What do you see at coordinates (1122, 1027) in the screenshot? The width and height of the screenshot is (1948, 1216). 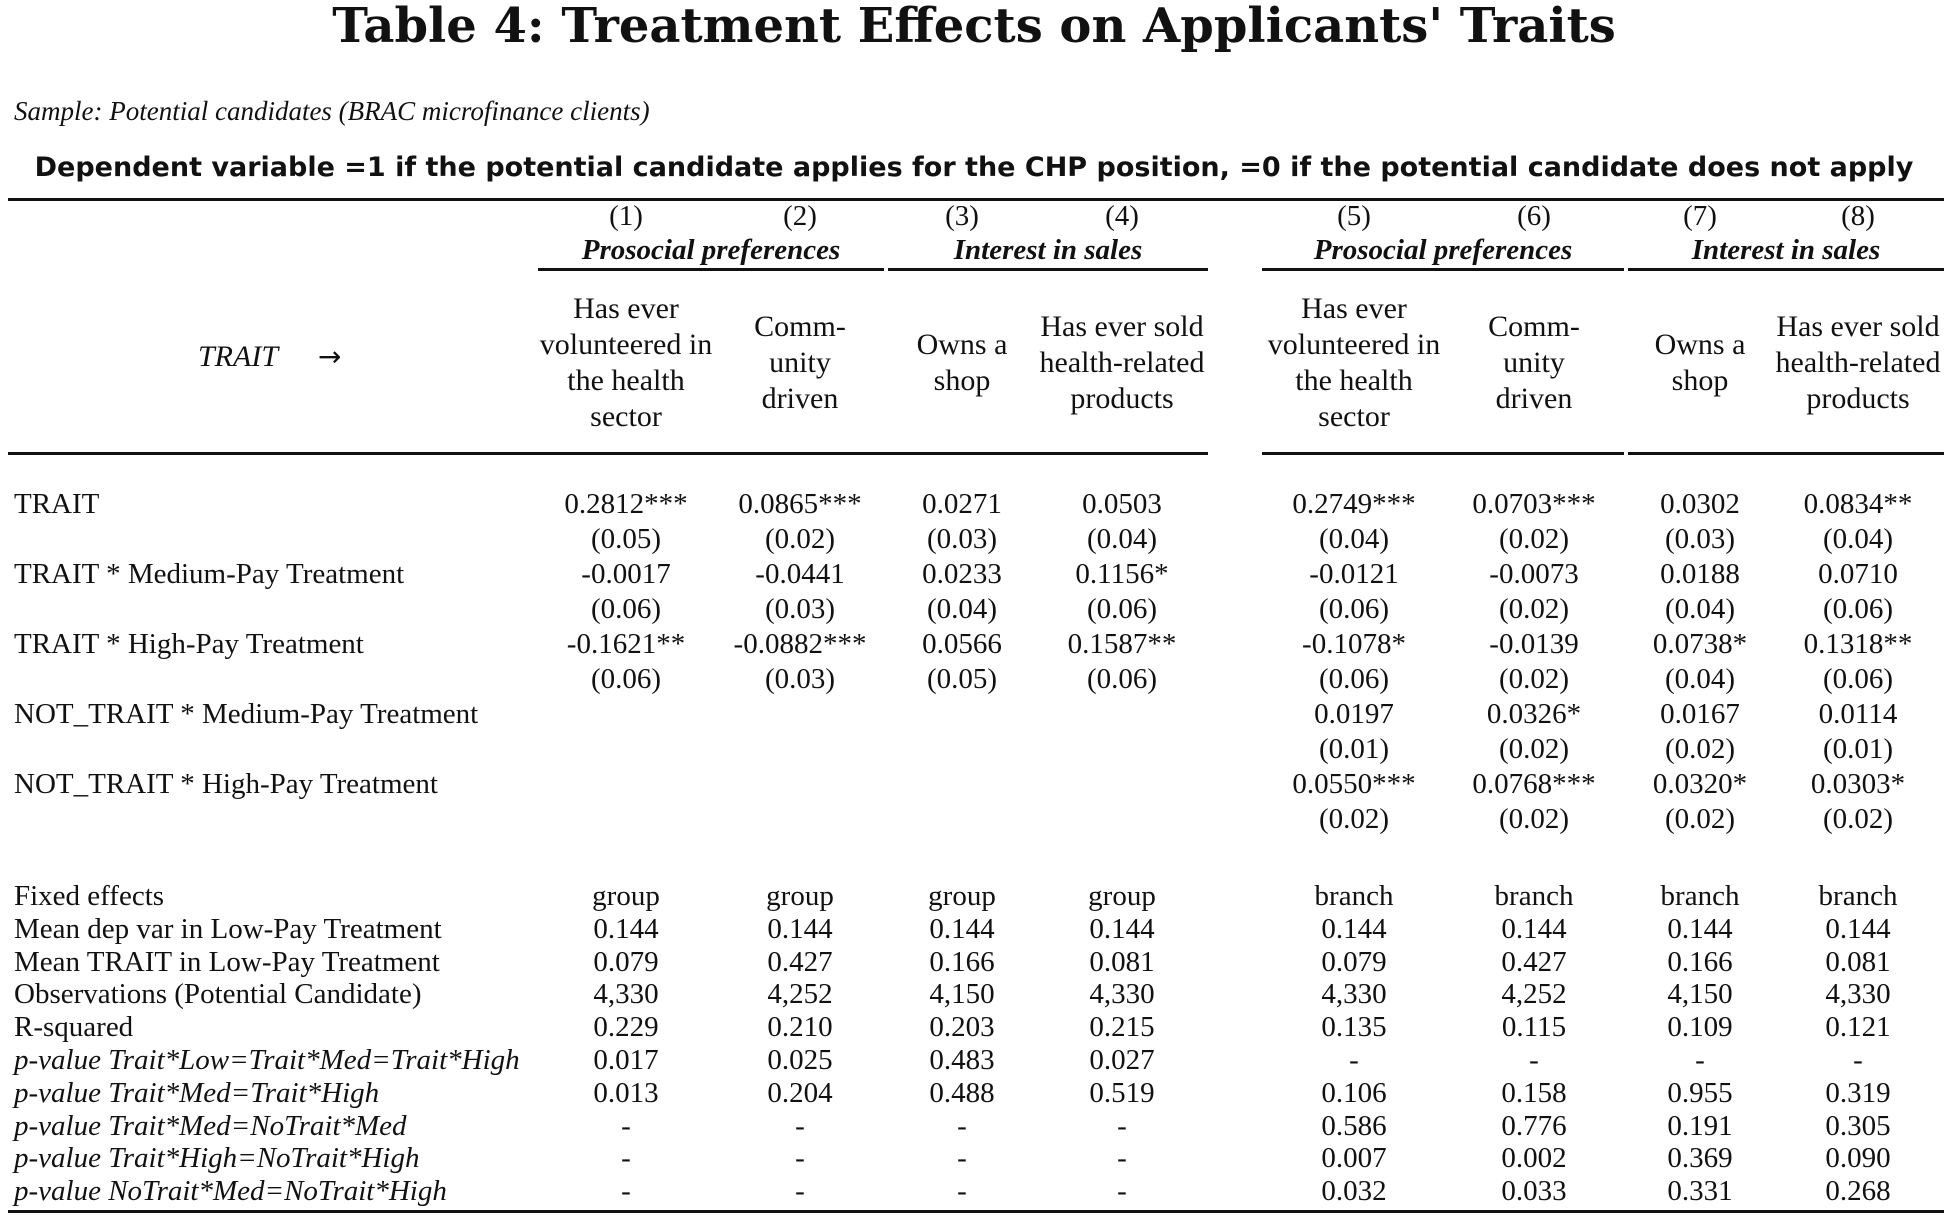 I see `stat-cell: 0.215` at bounding box center [1122, 1027].